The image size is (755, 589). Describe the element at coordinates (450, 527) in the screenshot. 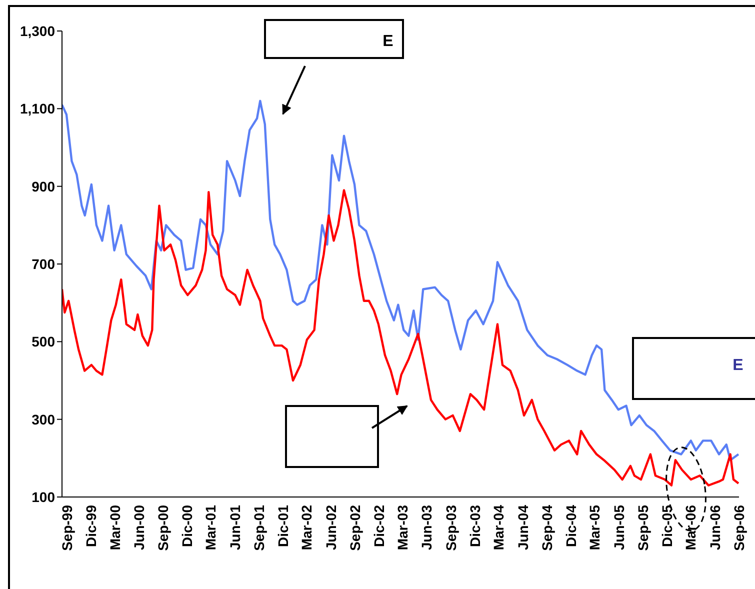

I see `x-tick-label: Sep-03` at that location.